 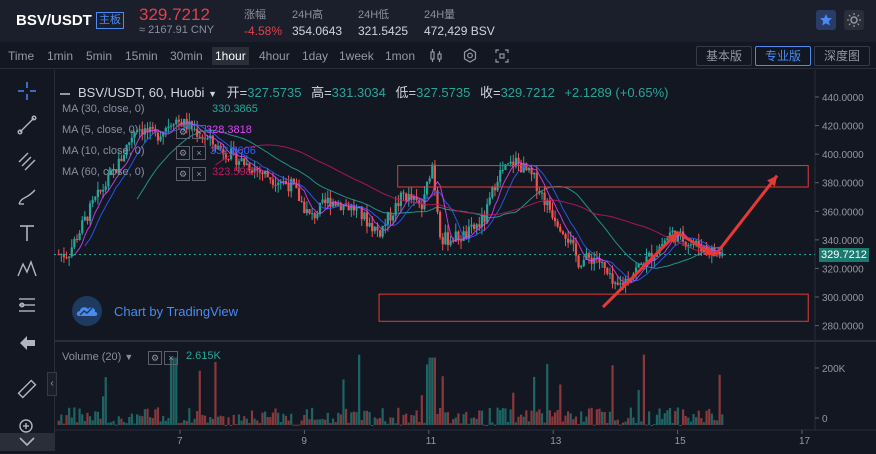 What do you see at coordinates (274, 56) in the screenshot?
I see `interval-4hour: 4hour` at bounding box center [274, 56].